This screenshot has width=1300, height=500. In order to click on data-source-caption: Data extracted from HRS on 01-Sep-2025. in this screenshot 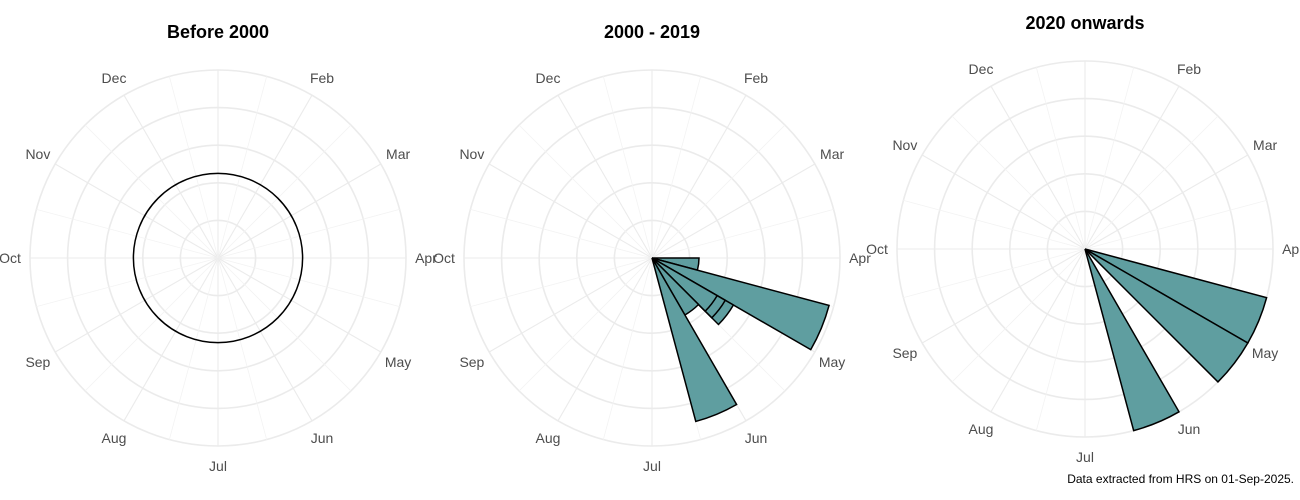, I will do `click(1180, 479)`.